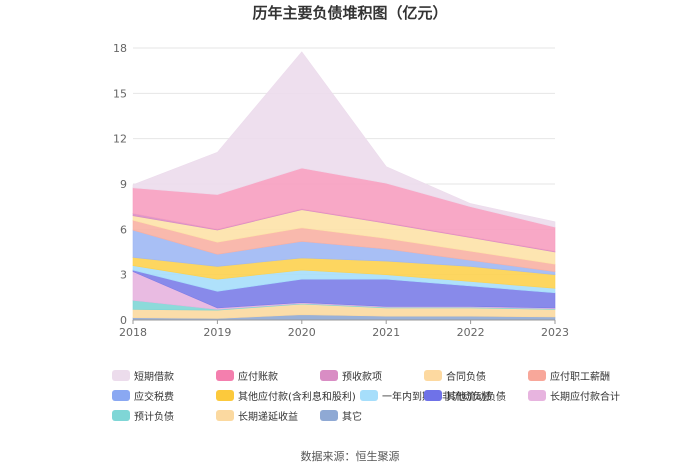 Image resolution: width=700 pixels, height=473 pixels. I want to click on legend-item: 应付职工薪酬, so click(569, 375).